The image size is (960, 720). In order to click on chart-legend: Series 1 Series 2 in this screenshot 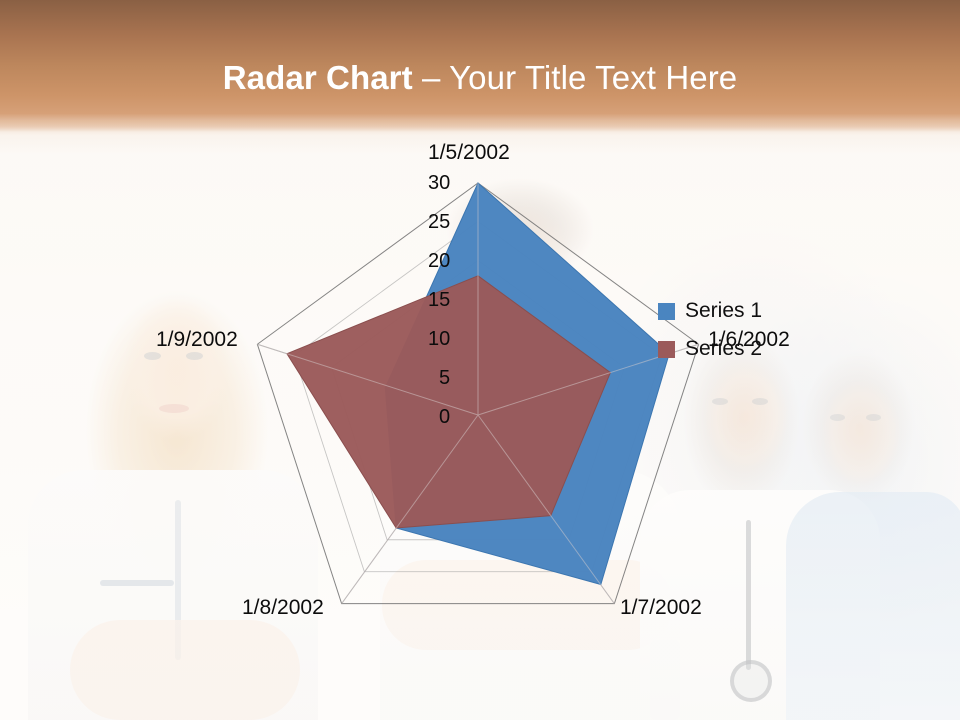, I will do `click(753, 330)`.